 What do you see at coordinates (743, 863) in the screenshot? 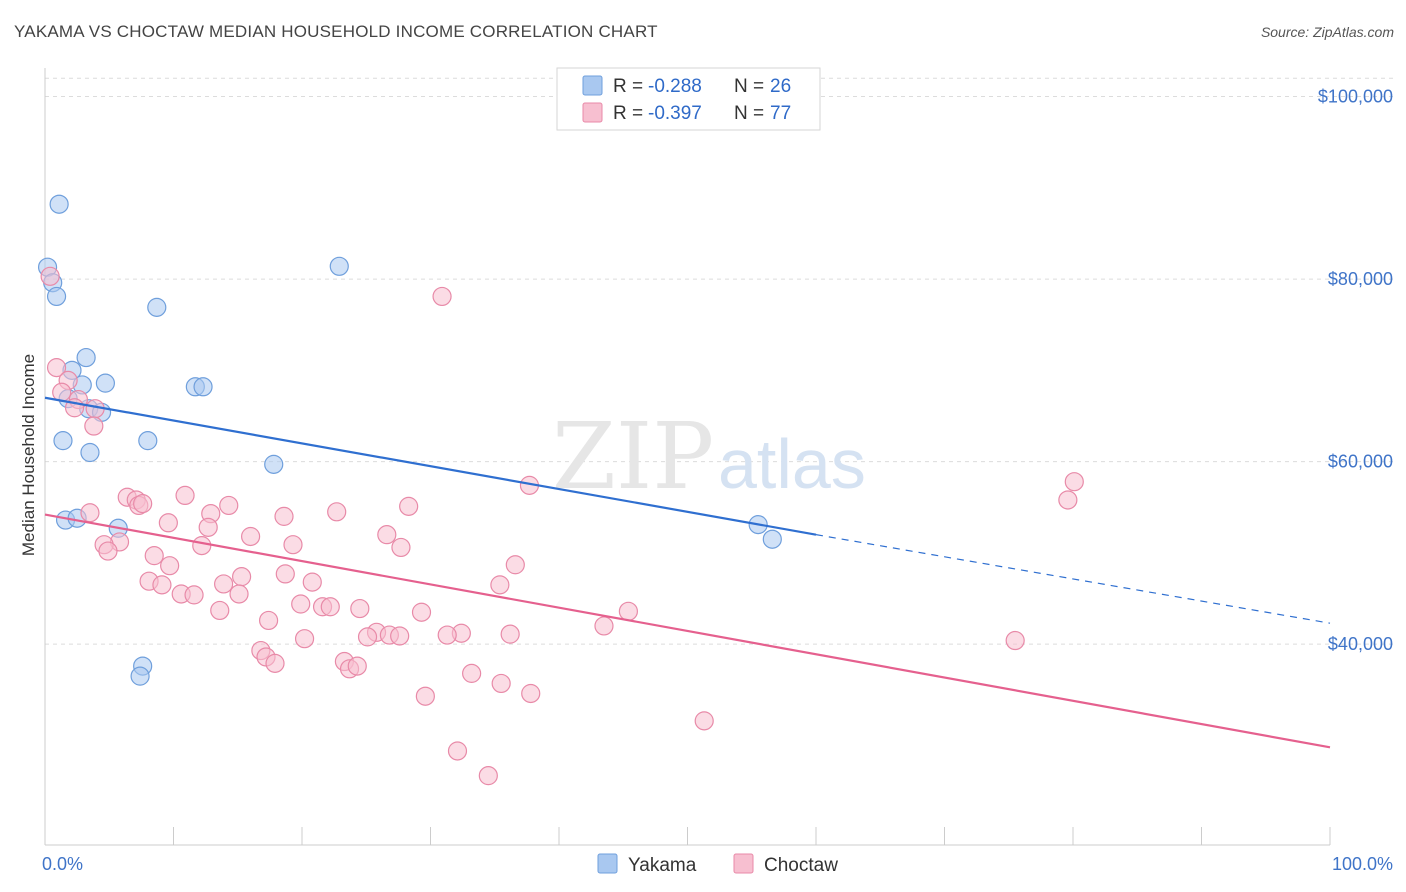
I see `legend-swatch-choctaw-bottom` at bounding box center [743, 863].